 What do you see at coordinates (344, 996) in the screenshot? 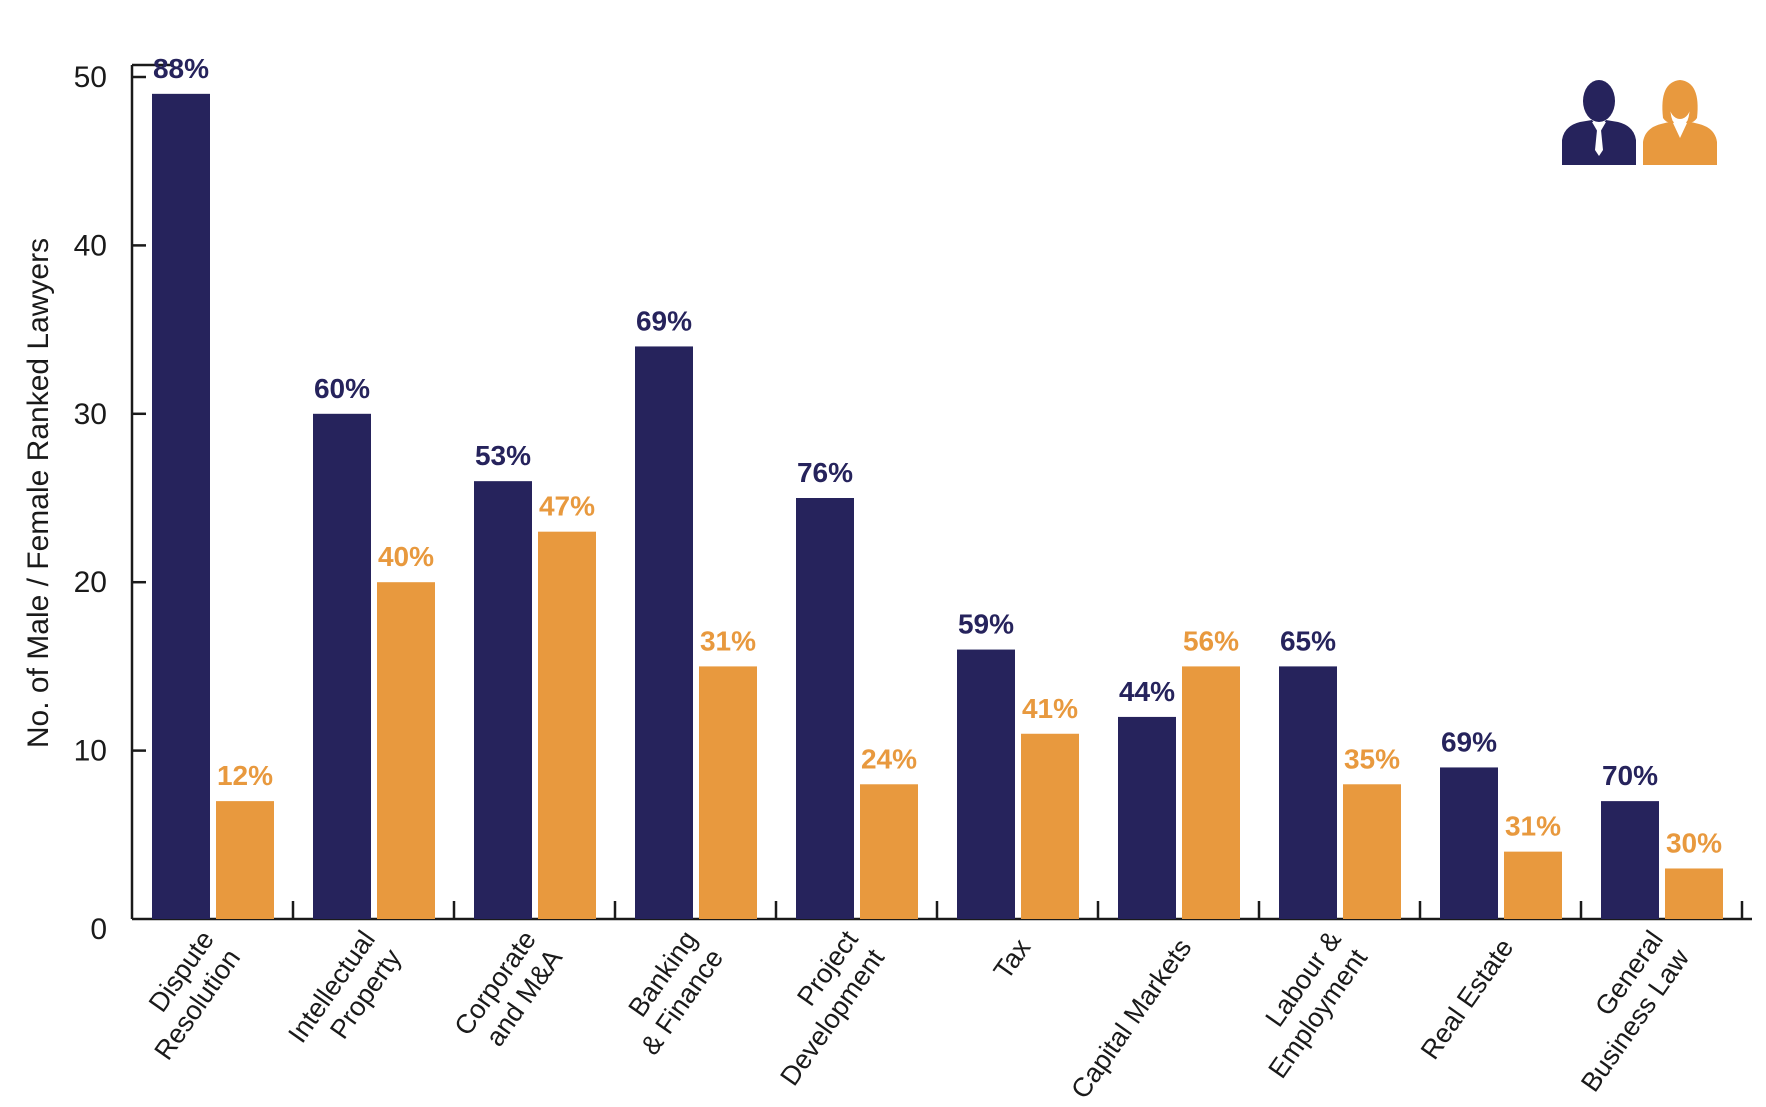
I see `category-label: IntellectualProperty` at bounding box center [344, 996].